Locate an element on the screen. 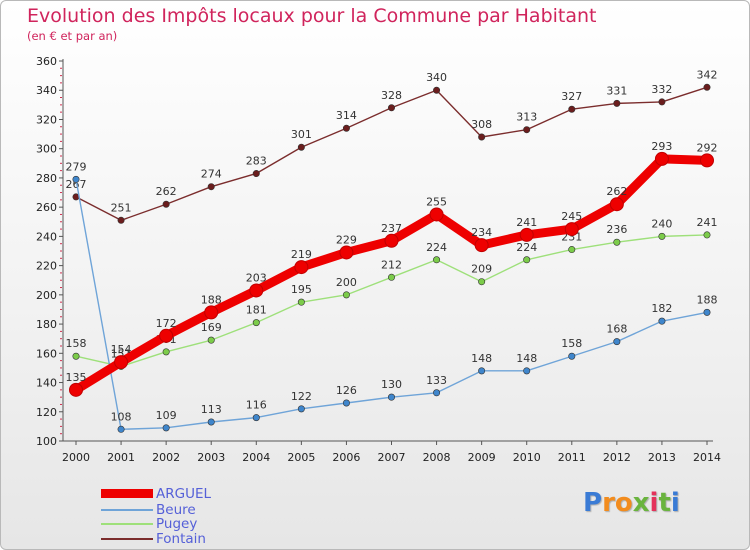  legend-swatch-beure is located at coordinates (127, 510).